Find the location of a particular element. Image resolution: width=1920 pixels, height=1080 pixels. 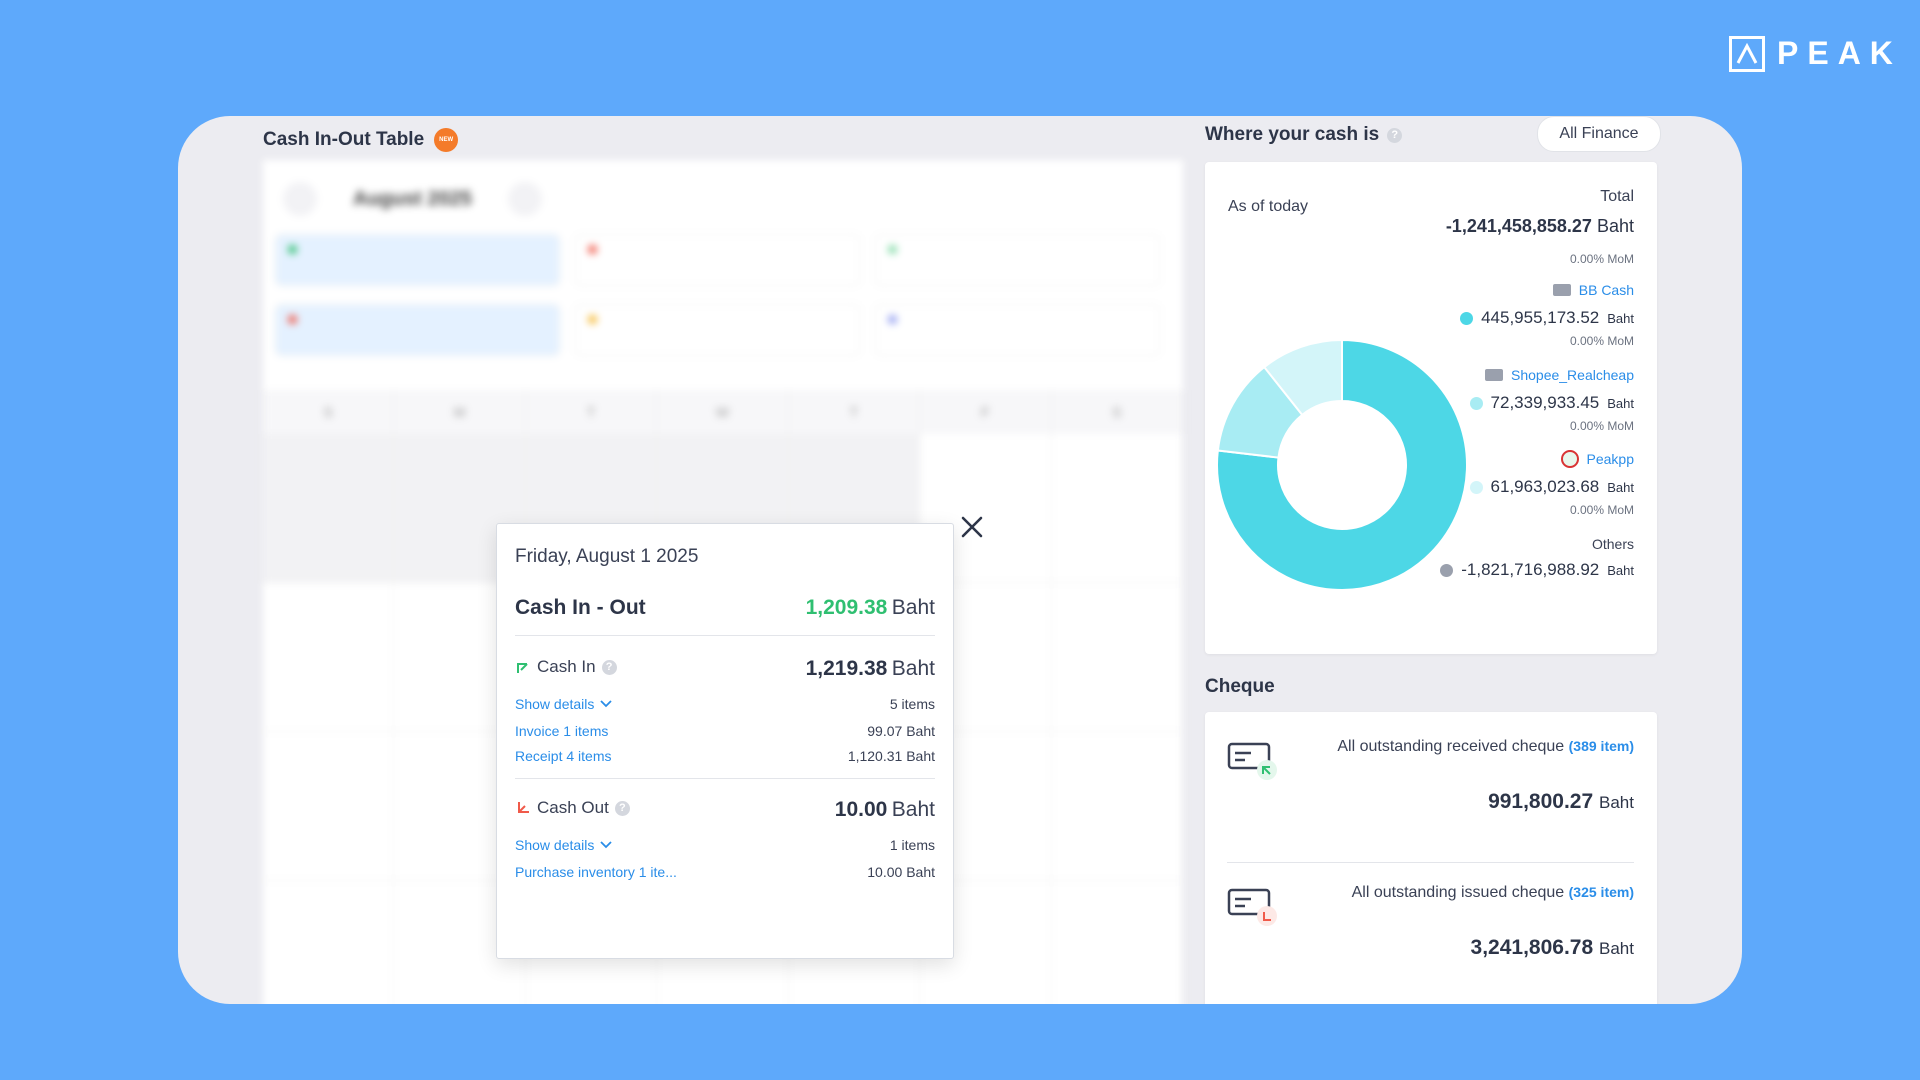

summary-expected-cash-out is located at coordinates (1017, 330).